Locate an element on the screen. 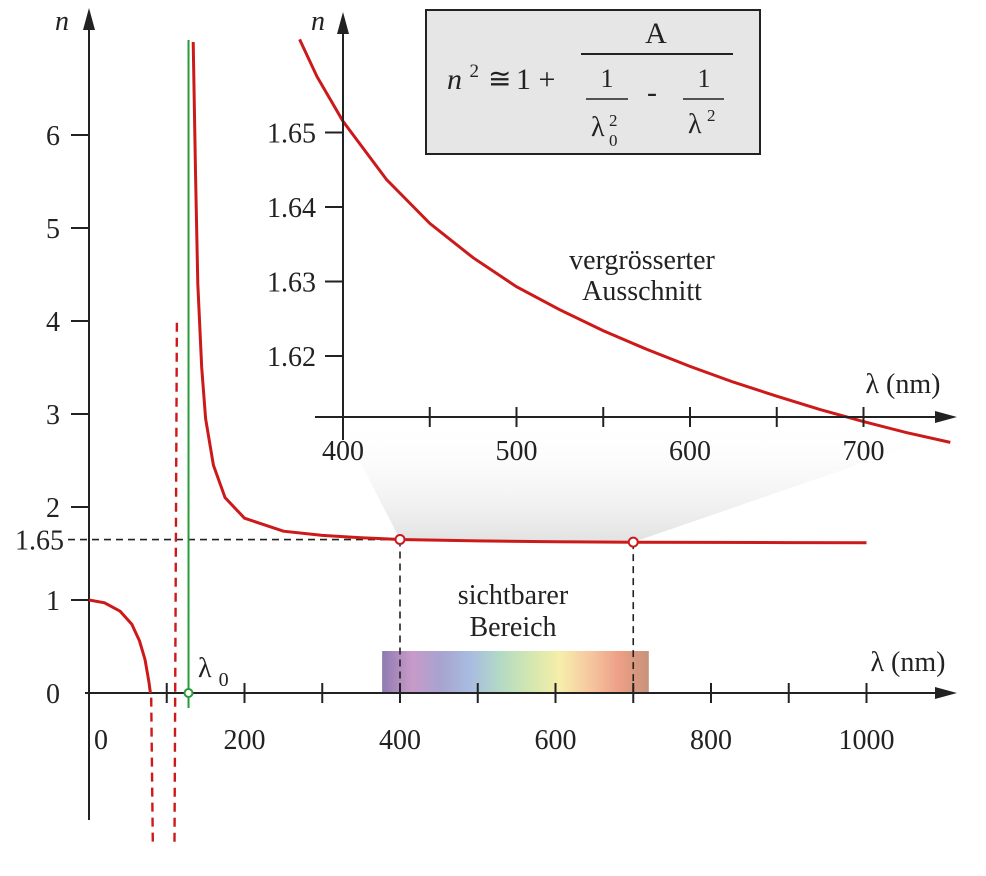  main-y-tick-label: 5 is located at coordinates (53, 229).